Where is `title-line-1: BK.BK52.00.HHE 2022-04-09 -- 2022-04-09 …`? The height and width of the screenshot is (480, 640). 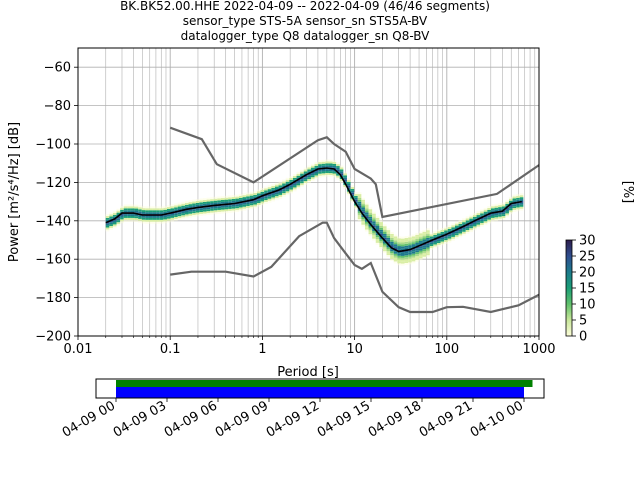
title-line-1: BK.BK52.00.HHE 2022-04-09 -- 2022-04-09 … is located at coordinates (305, 6).